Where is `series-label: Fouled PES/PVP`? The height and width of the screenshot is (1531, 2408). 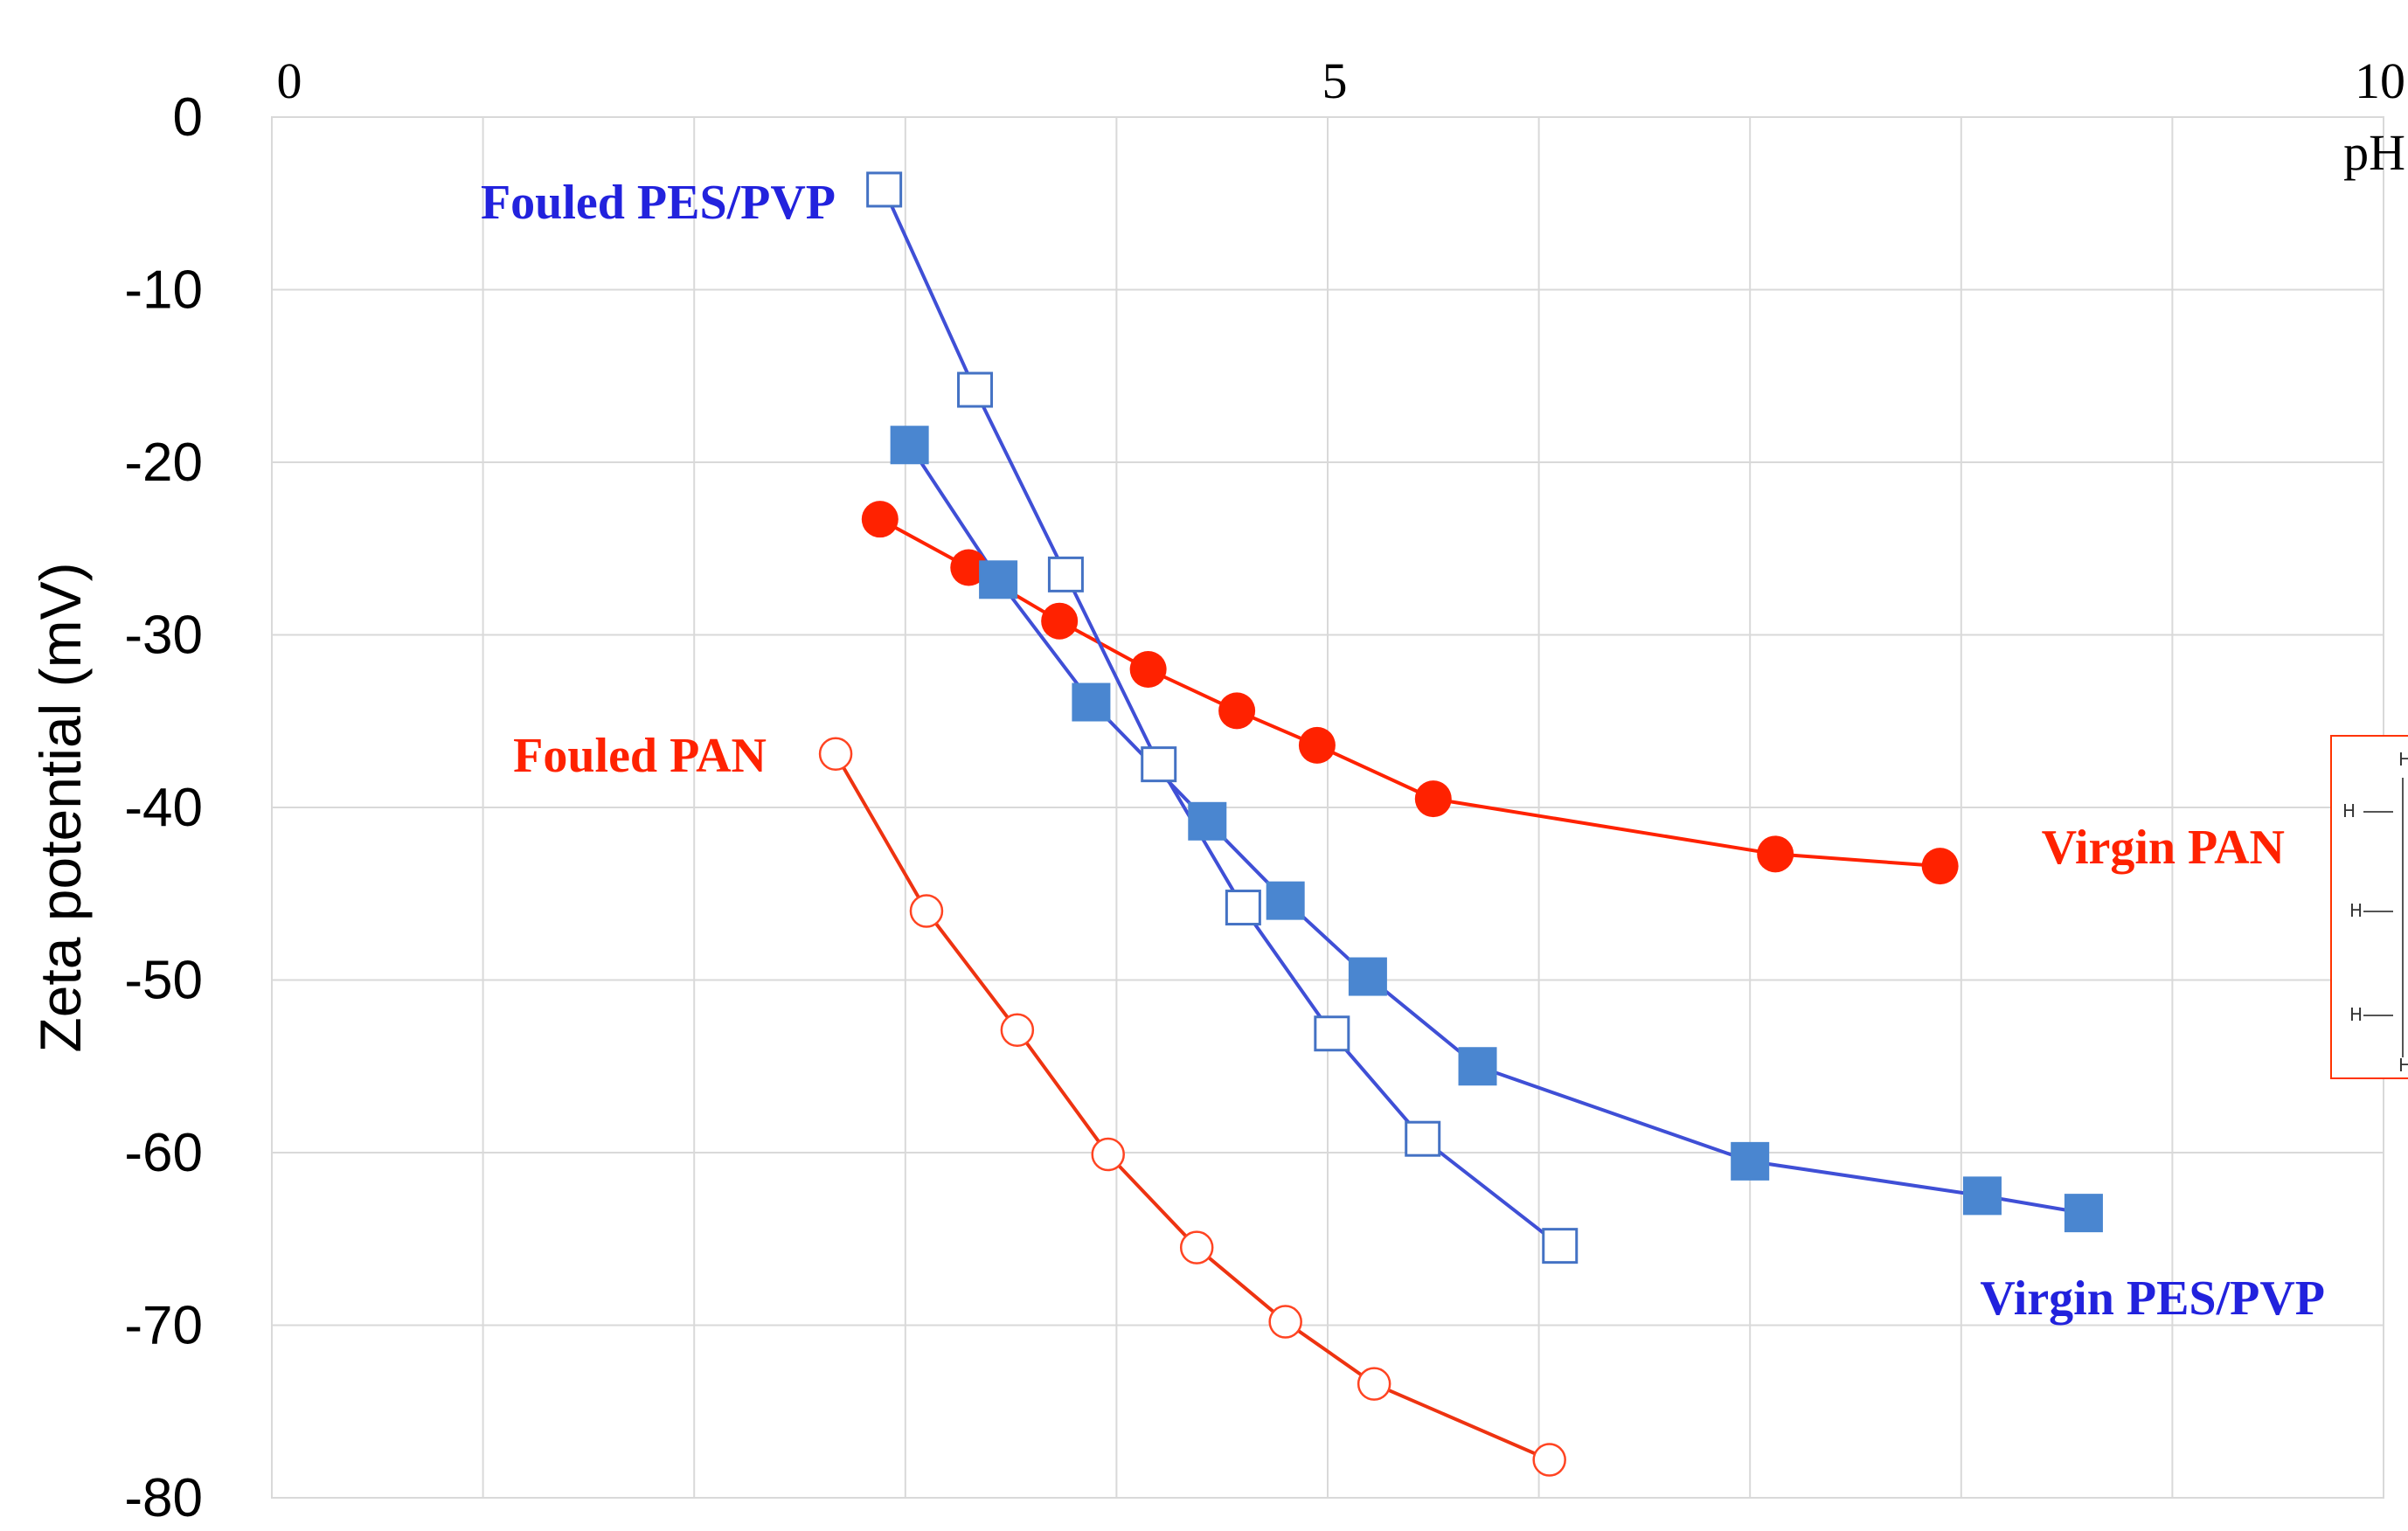 series-label: Fouled PES/PVP is located at coordinates (658, 203).